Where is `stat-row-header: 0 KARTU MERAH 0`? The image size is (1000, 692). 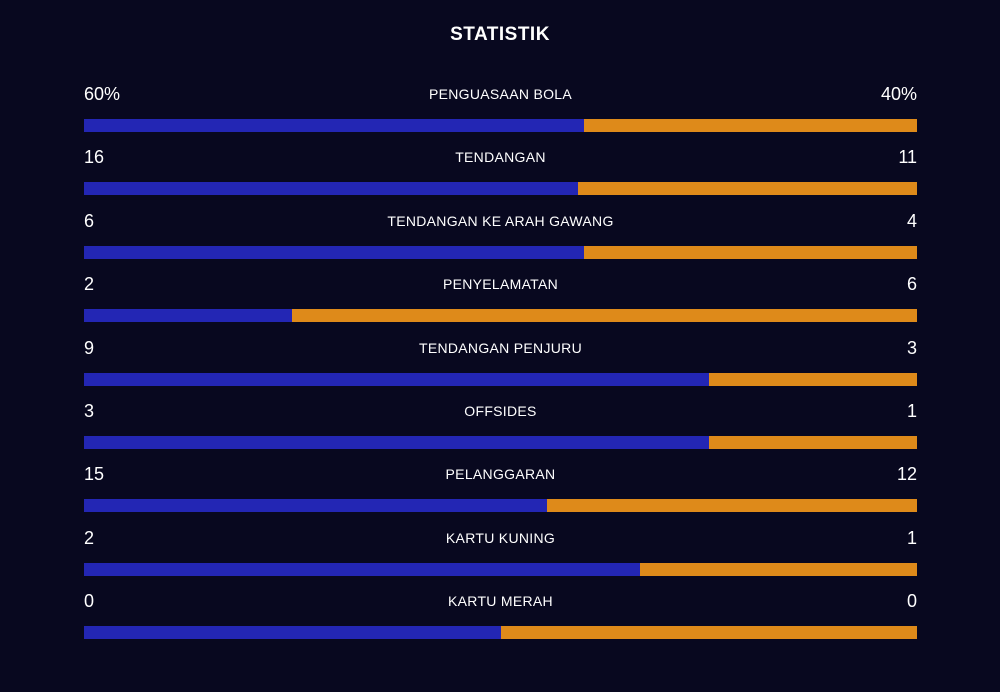 stat-row-header: 0 KARTU MERAH 0 is located at coordinates (500, 601).